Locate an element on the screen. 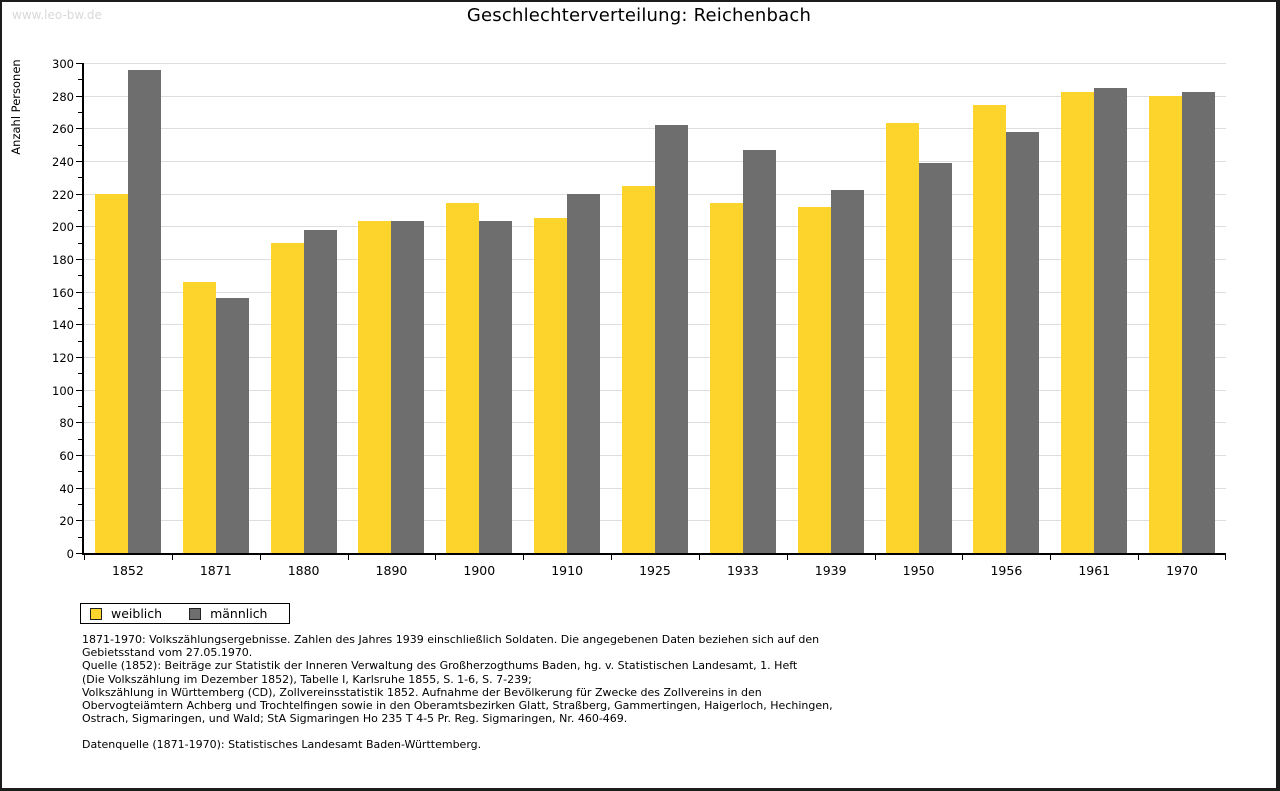 The image size is (1280, 791). y-axis-tick-label: 280 is located at coordinates (63, 96).